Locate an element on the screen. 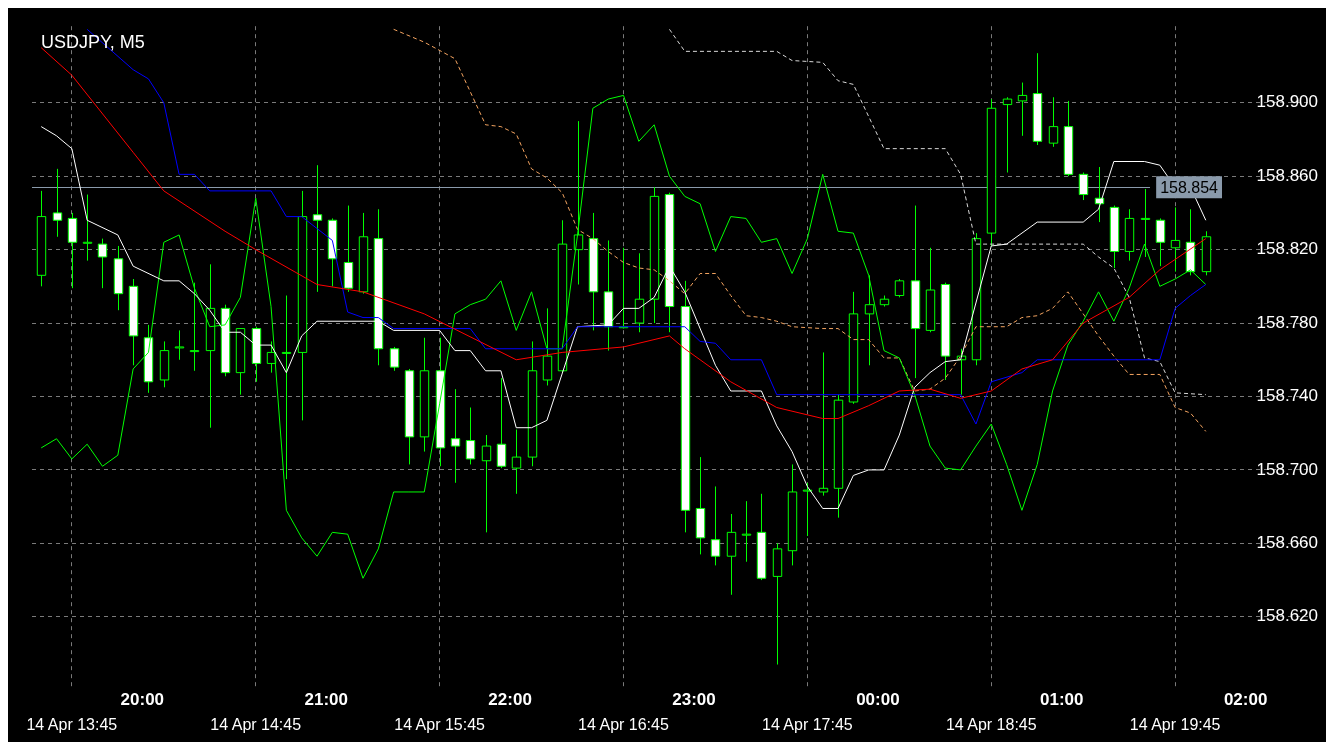  x-tick-label: 14 Apr 16:45 is located at coordinates (623, 724).